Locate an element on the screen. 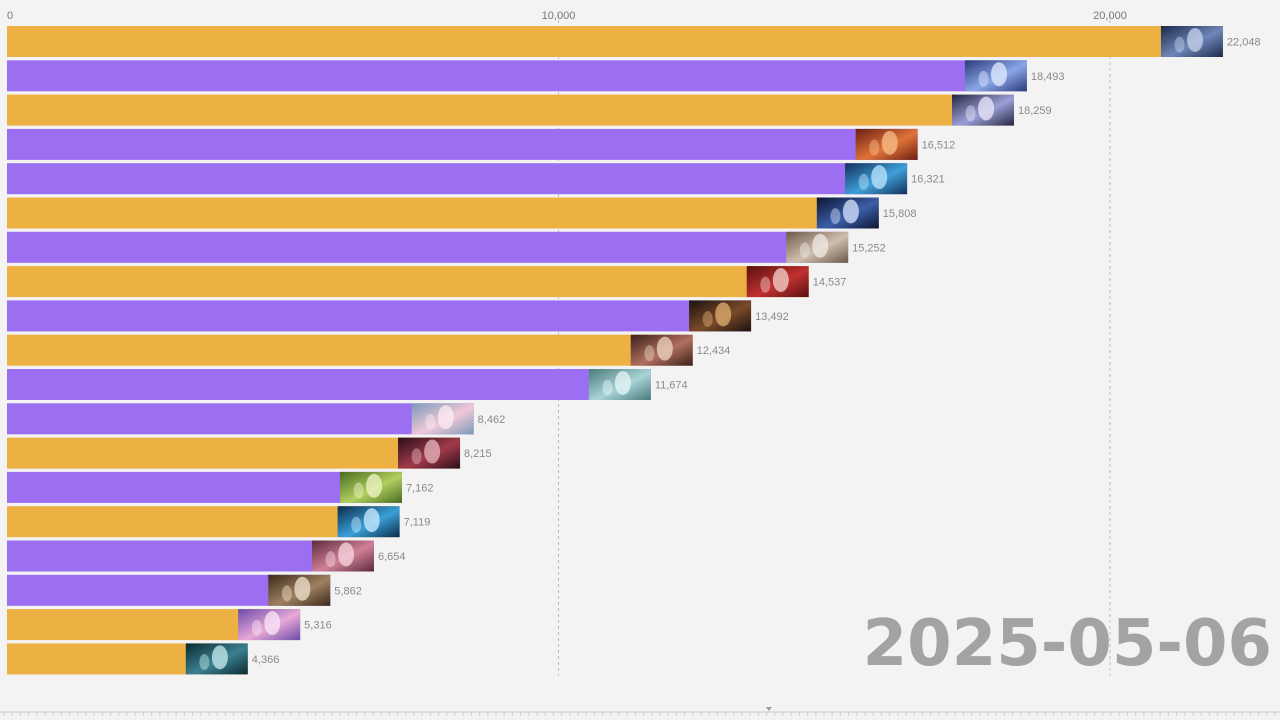  date-label: 2025-05-06 is located at coordinates (1067, 644).